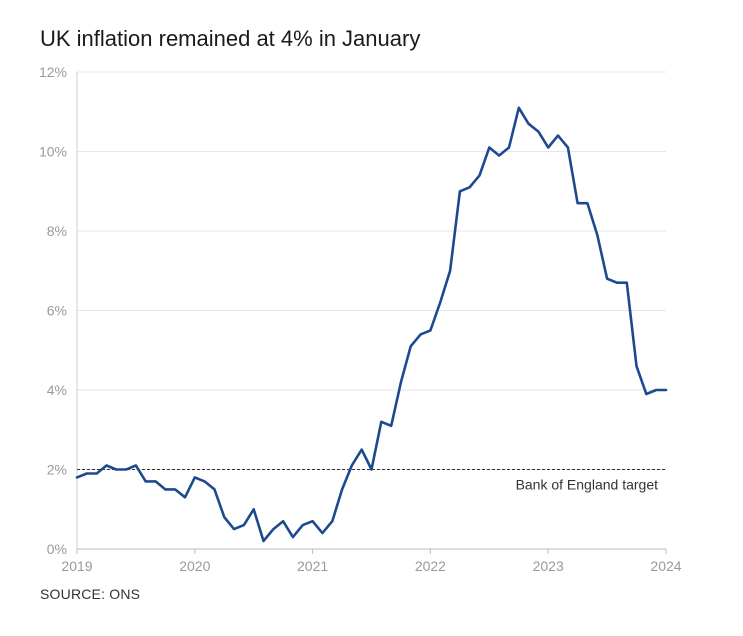 This screenshot has width=743, height=636. What do you see at coordinates (90, 594) in the screenshot?
I see `source-note: SOURCE: ONS` at bounding box center [90, 594].